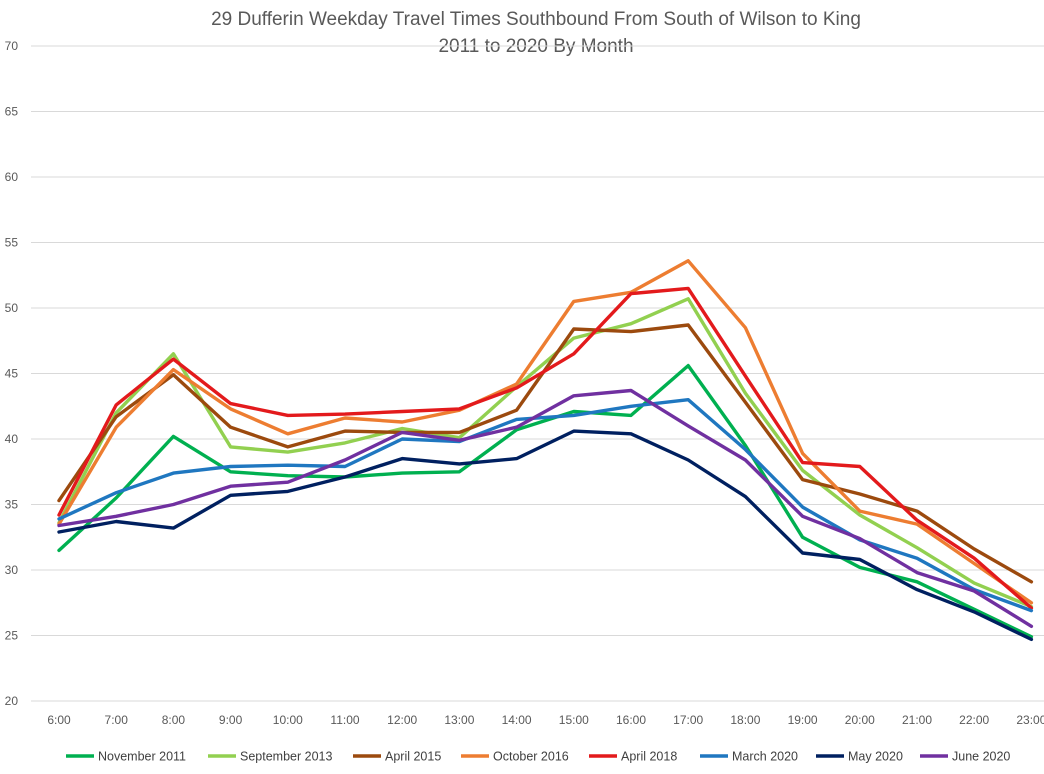  What do you see at coordinates (574, 720) in the screenshot?
I see `x-tick-label: 15:00` at bounding box center [574, 720].